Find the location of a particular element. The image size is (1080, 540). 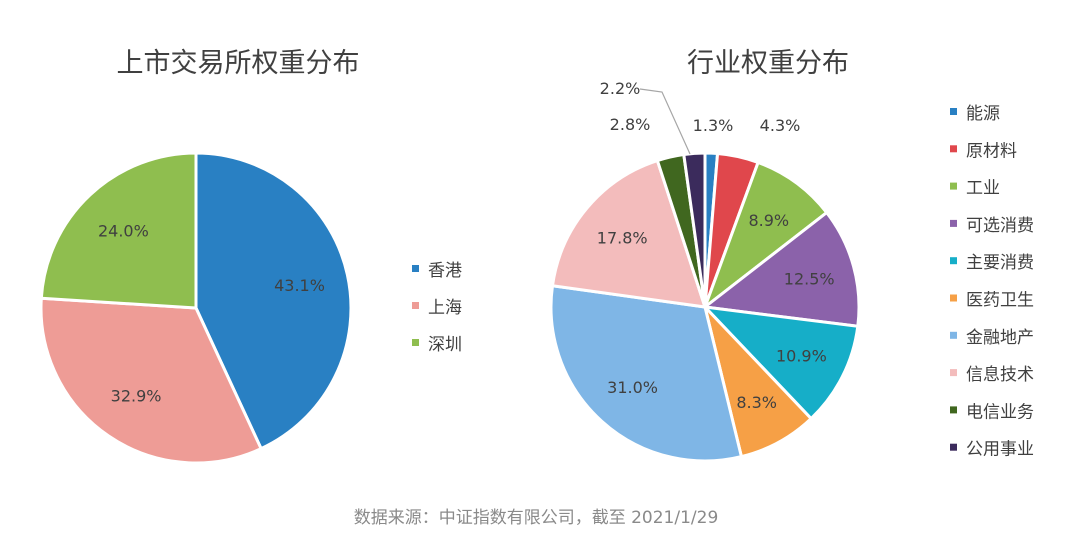

legend-label-工业: 工业 is located at coordinates (983, 189).